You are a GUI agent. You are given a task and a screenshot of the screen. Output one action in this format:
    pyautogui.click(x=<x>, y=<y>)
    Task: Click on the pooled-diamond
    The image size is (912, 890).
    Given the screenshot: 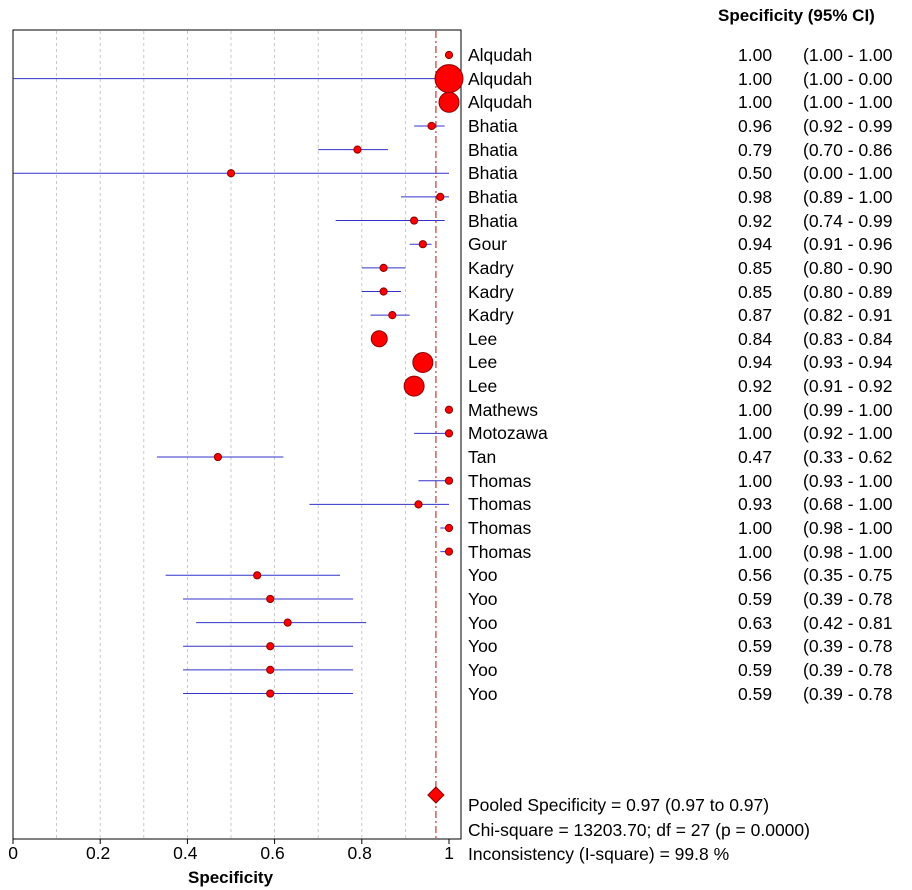 What is the action you would take?
    pyautogui.click(x=436, y=795)
    